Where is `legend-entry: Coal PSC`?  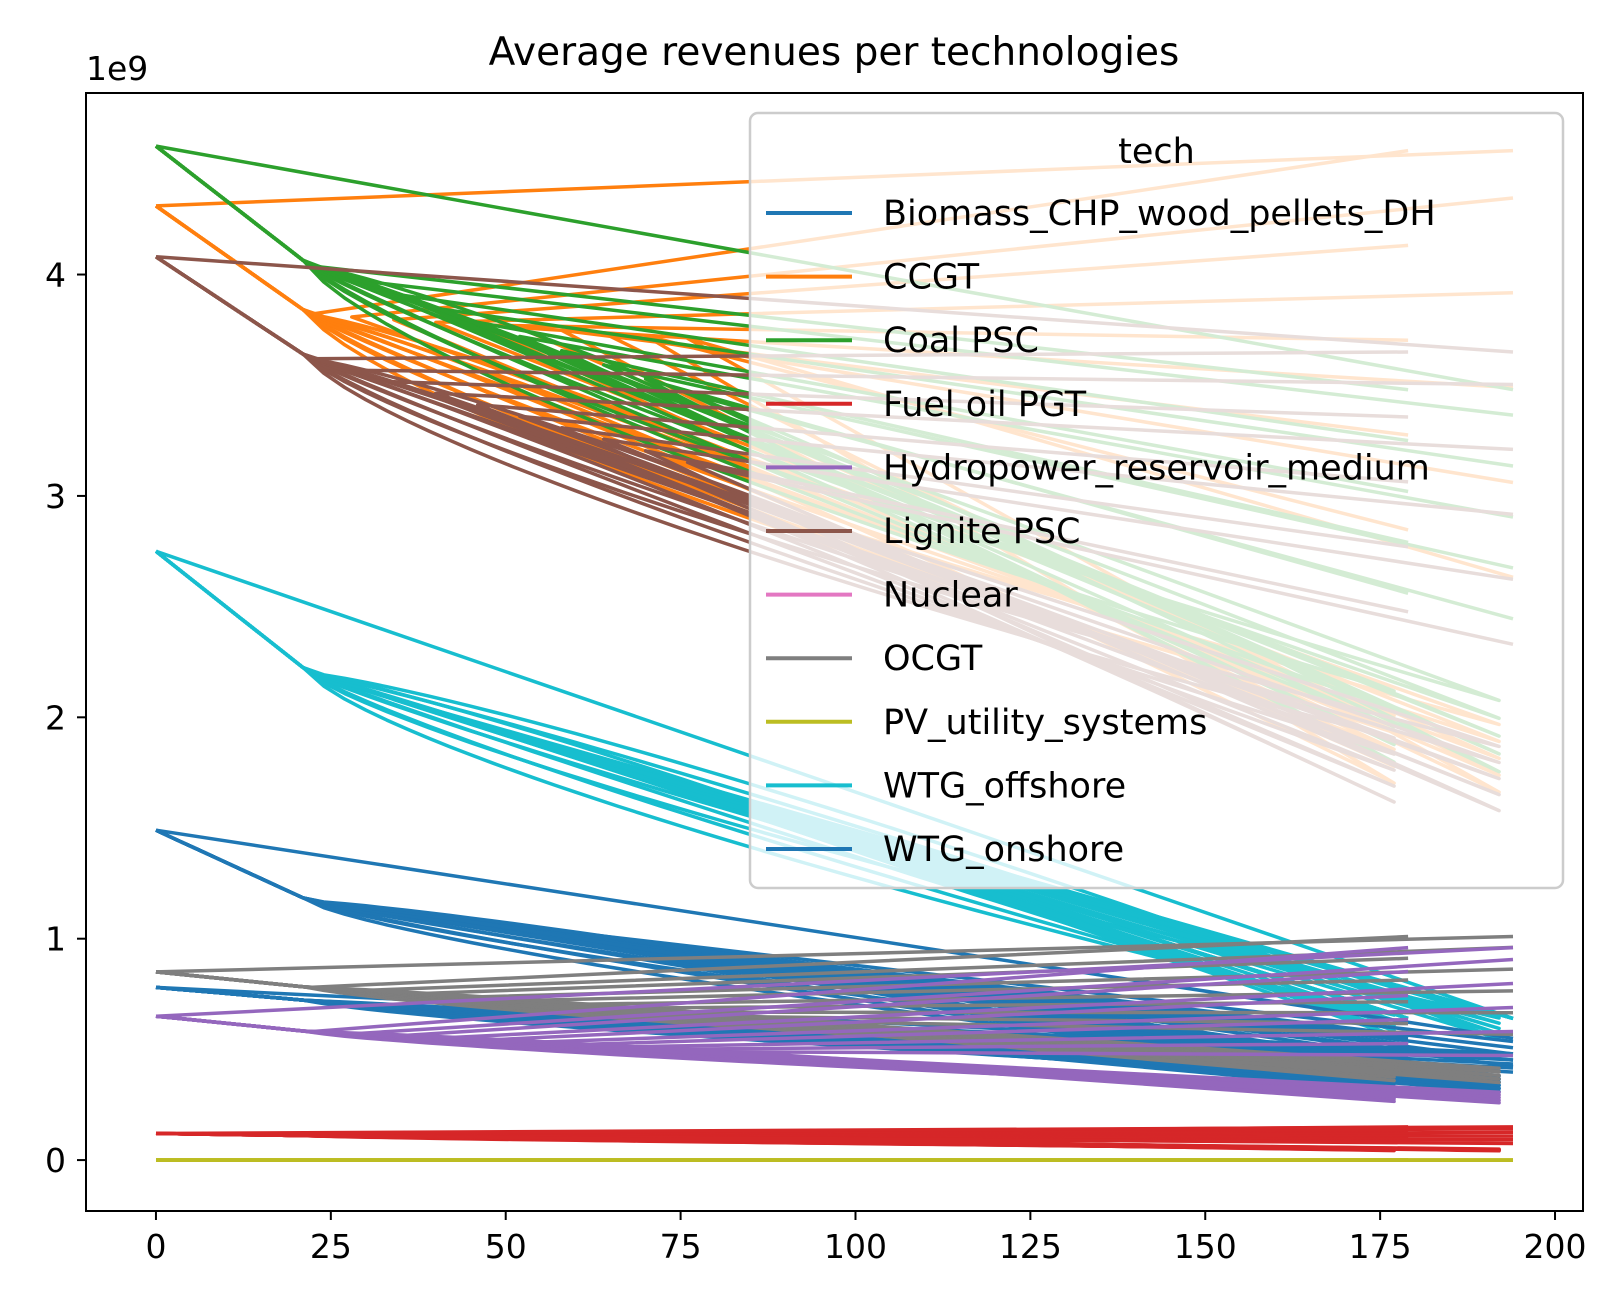 legend-entry: Coal PSC is located at coordinates (902, 341).